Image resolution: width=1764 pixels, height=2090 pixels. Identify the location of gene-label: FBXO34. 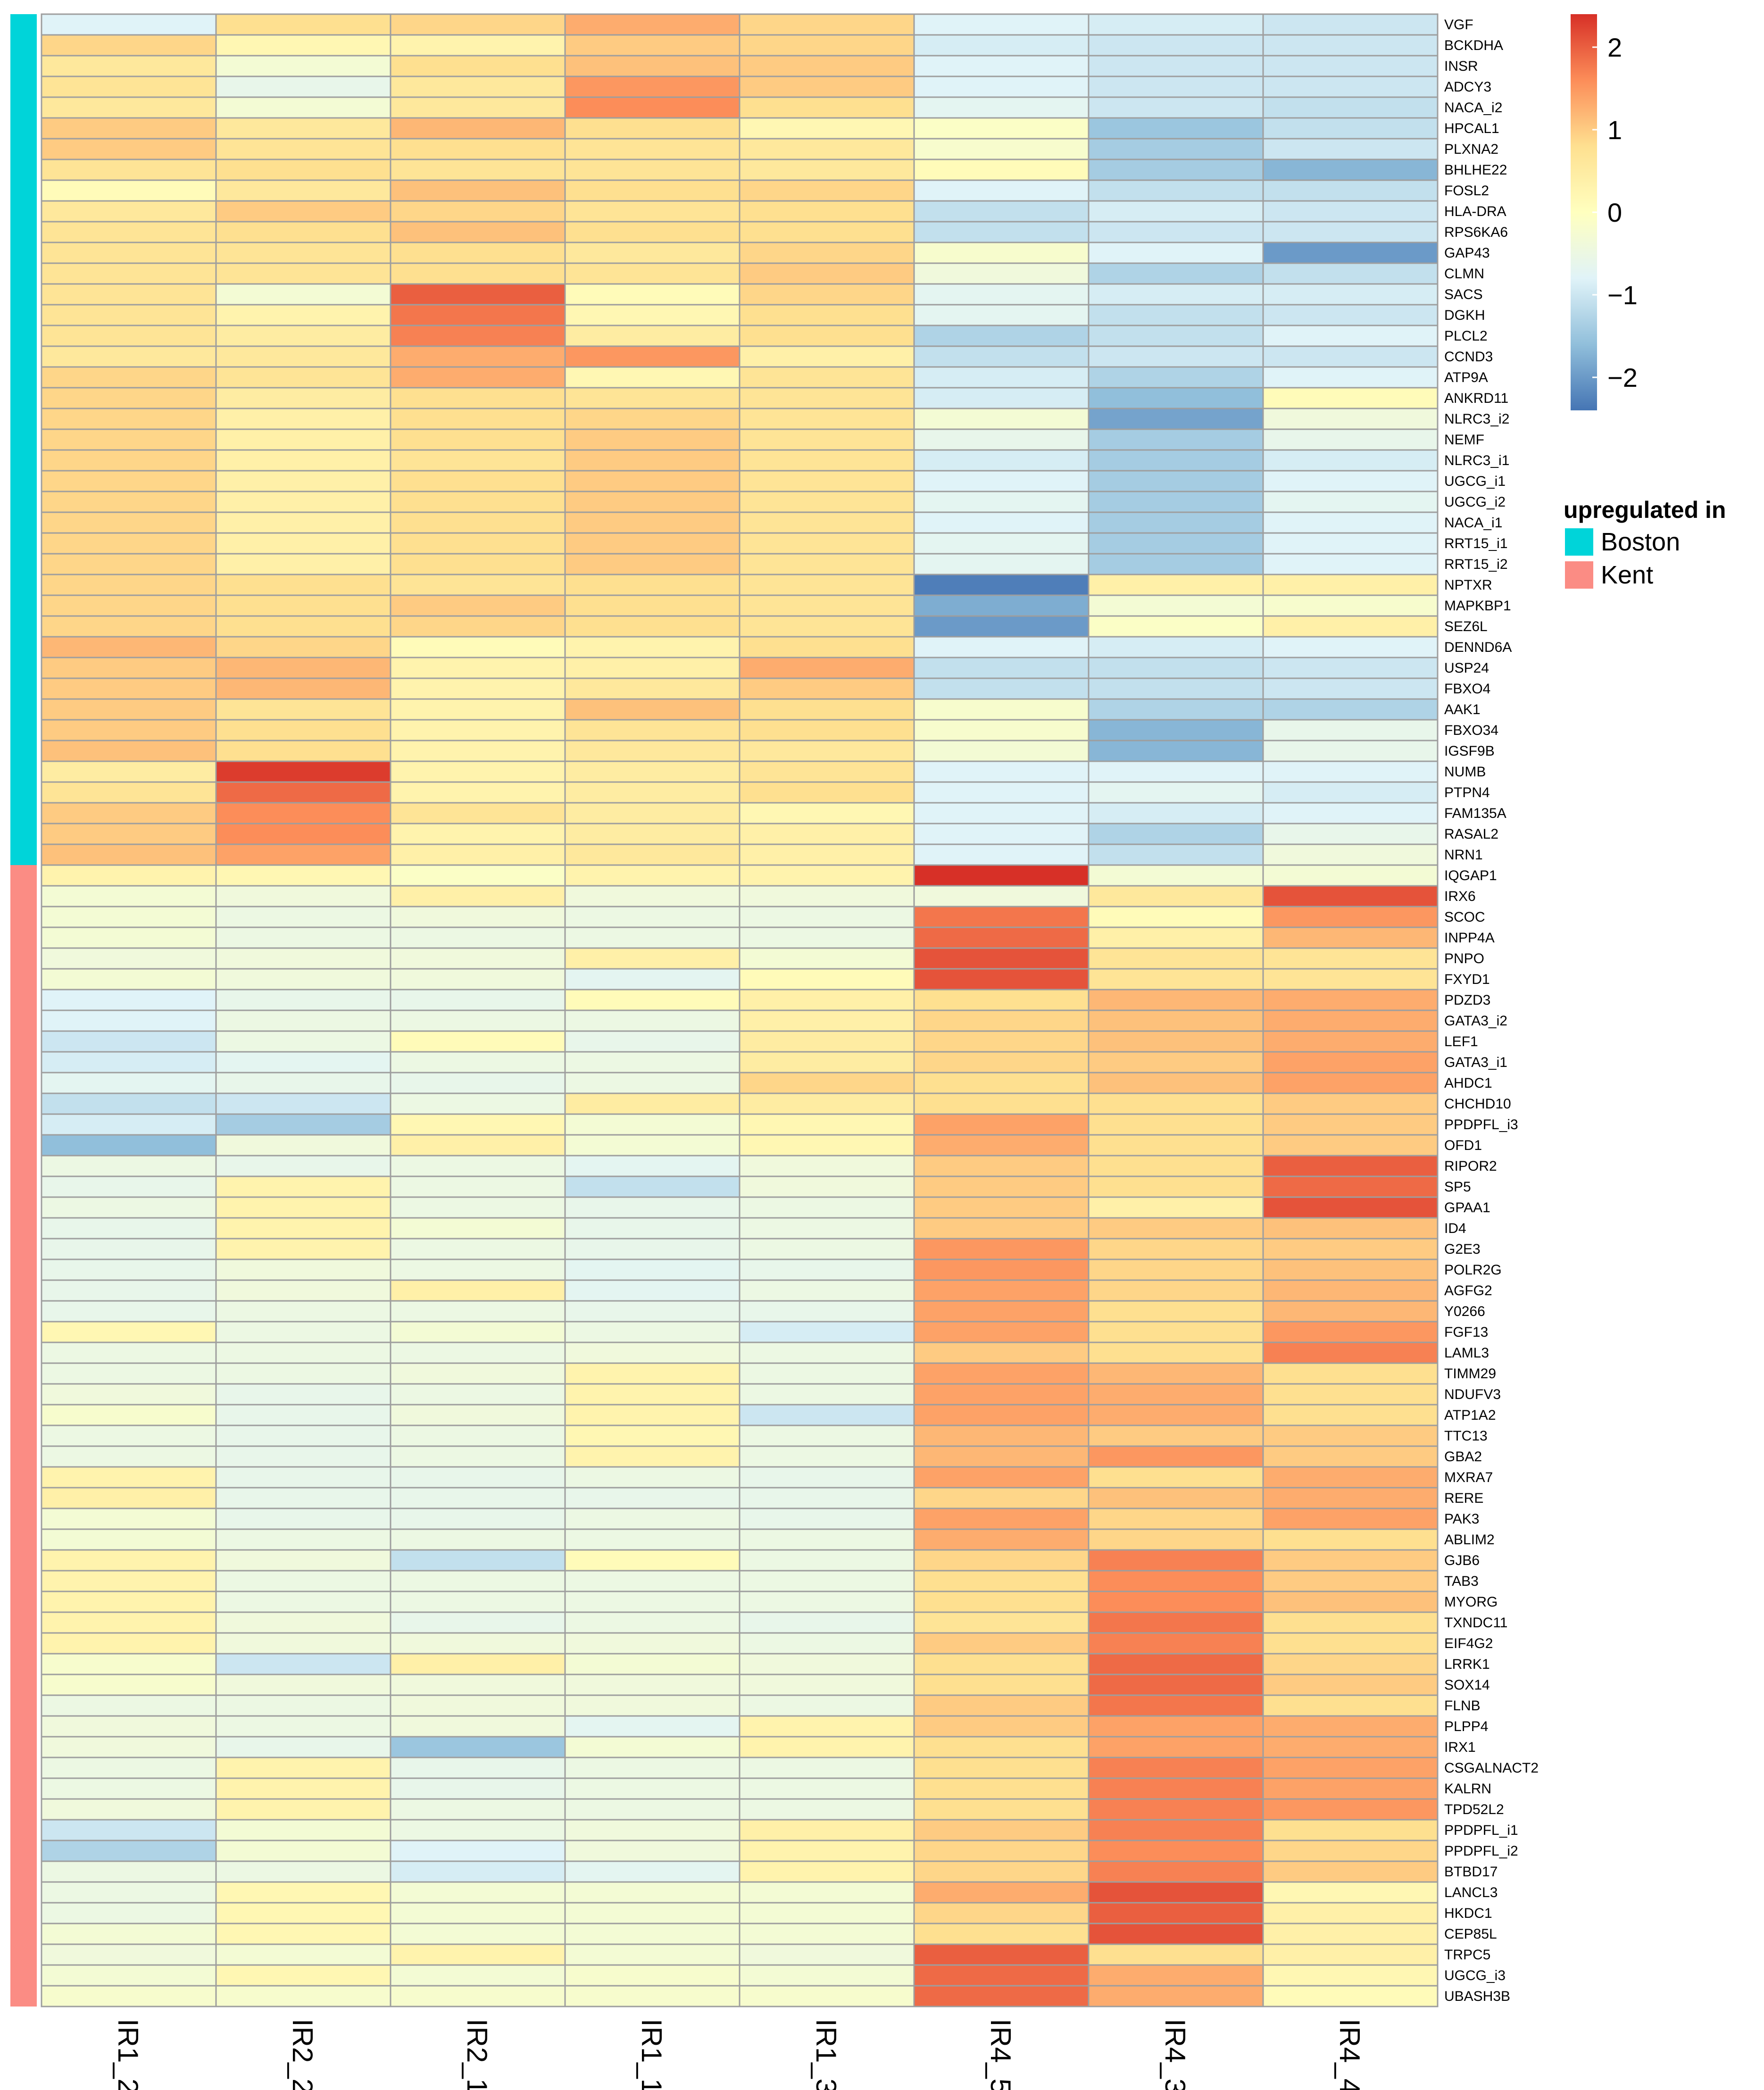
(1471, 730).